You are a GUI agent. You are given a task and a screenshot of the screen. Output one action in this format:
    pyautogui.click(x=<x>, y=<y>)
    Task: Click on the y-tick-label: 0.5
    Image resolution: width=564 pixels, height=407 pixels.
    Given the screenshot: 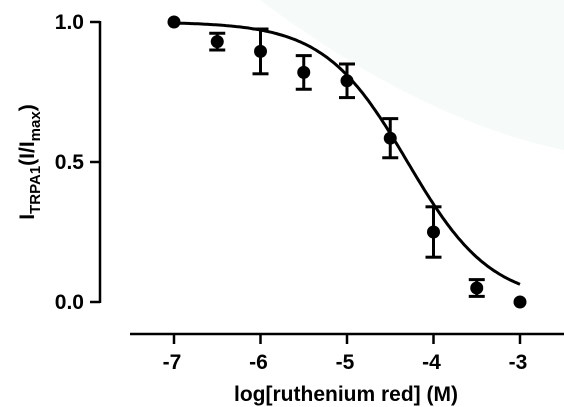 What is the action you would take?
    pyautogui.click(x=70, y=162)
    